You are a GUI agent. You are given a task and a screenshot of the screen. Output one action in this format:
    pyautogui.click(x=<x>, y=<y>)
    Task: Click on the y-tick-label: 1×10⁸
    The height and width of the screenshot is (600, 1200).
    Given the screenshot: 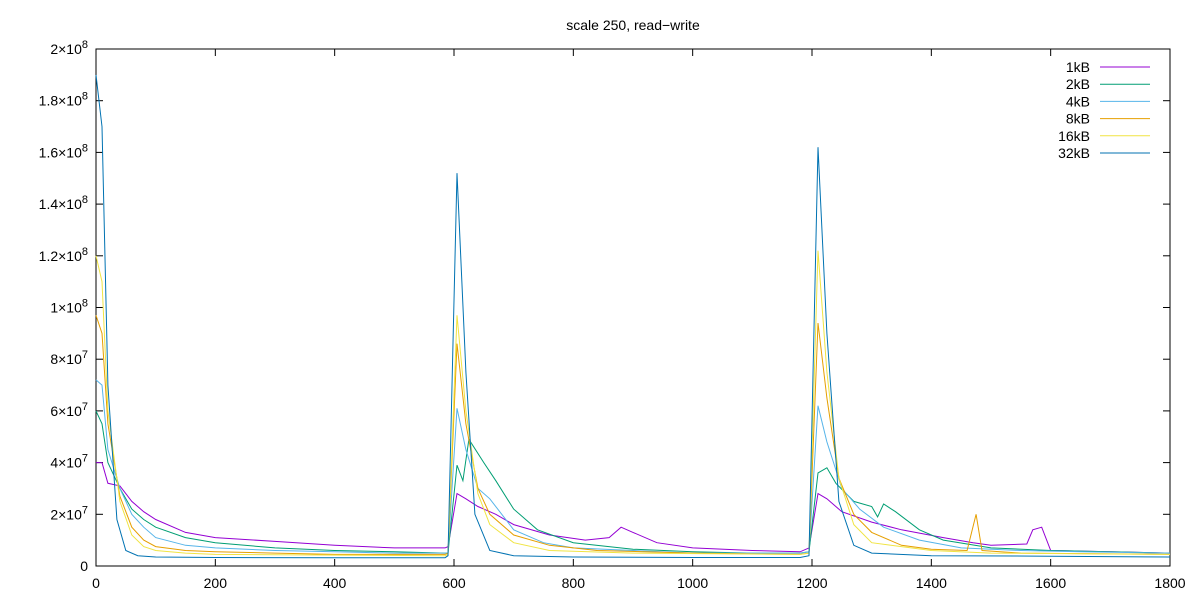 What is the action you would take?
    pyautogui.click(x=69, y=307)
    